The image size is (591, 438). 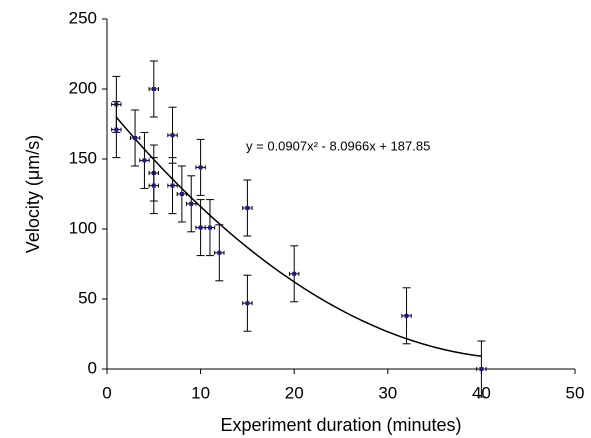 I want to click on y-tick-label: 100, so click(x=83, y=227).